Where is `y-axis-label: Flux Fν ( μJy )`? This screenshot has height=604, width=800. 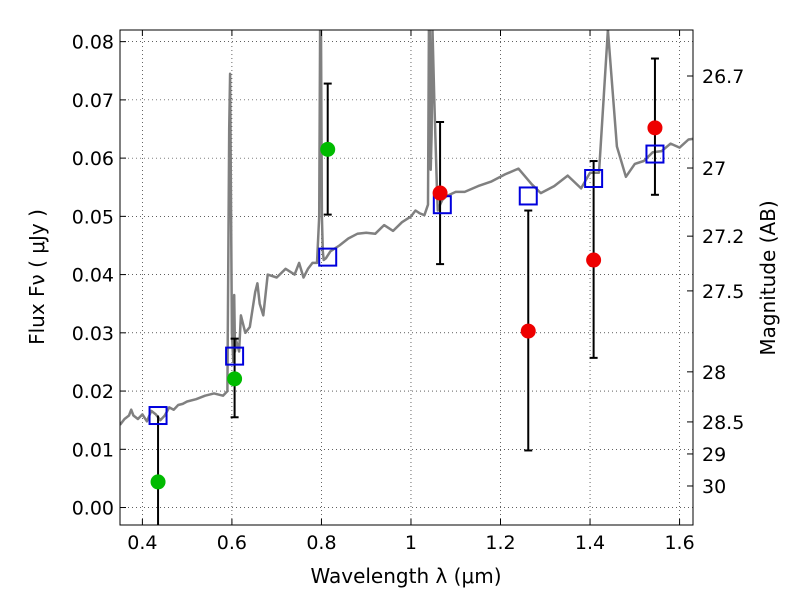
y-axis-label: Flux Fν ( μJy ) is located at coordinates (37, 277).